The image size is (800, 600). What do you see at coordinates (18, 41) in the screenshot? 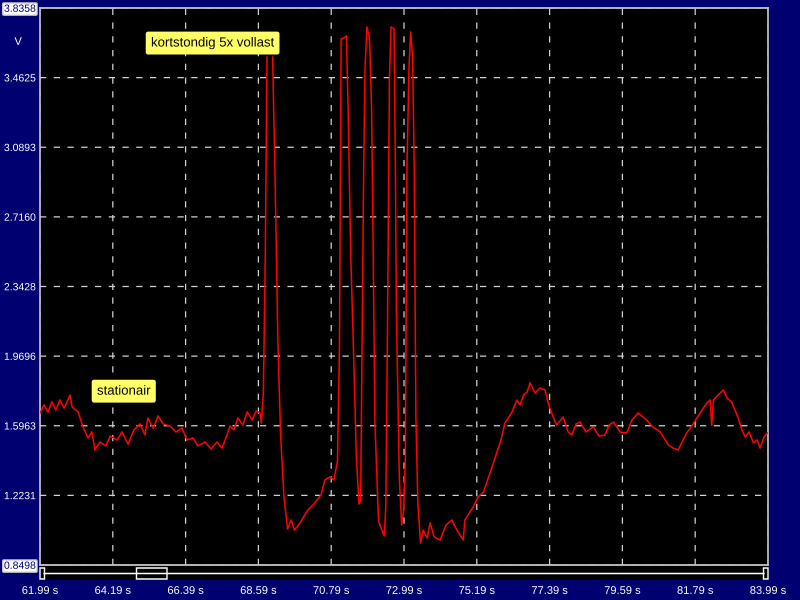
I see `y-axis-title: V` at bounding box center [18, 41].